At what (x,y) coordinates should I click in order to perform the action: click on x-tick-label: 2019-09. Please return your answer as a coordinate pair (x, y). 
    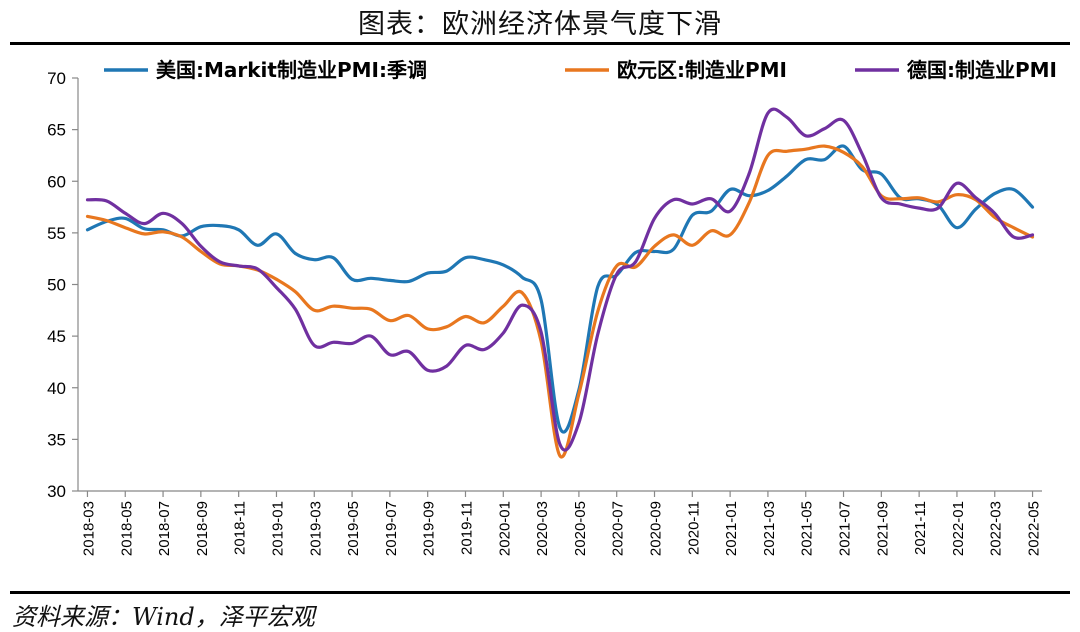
    Looking at the image, I should click on (429, 528).